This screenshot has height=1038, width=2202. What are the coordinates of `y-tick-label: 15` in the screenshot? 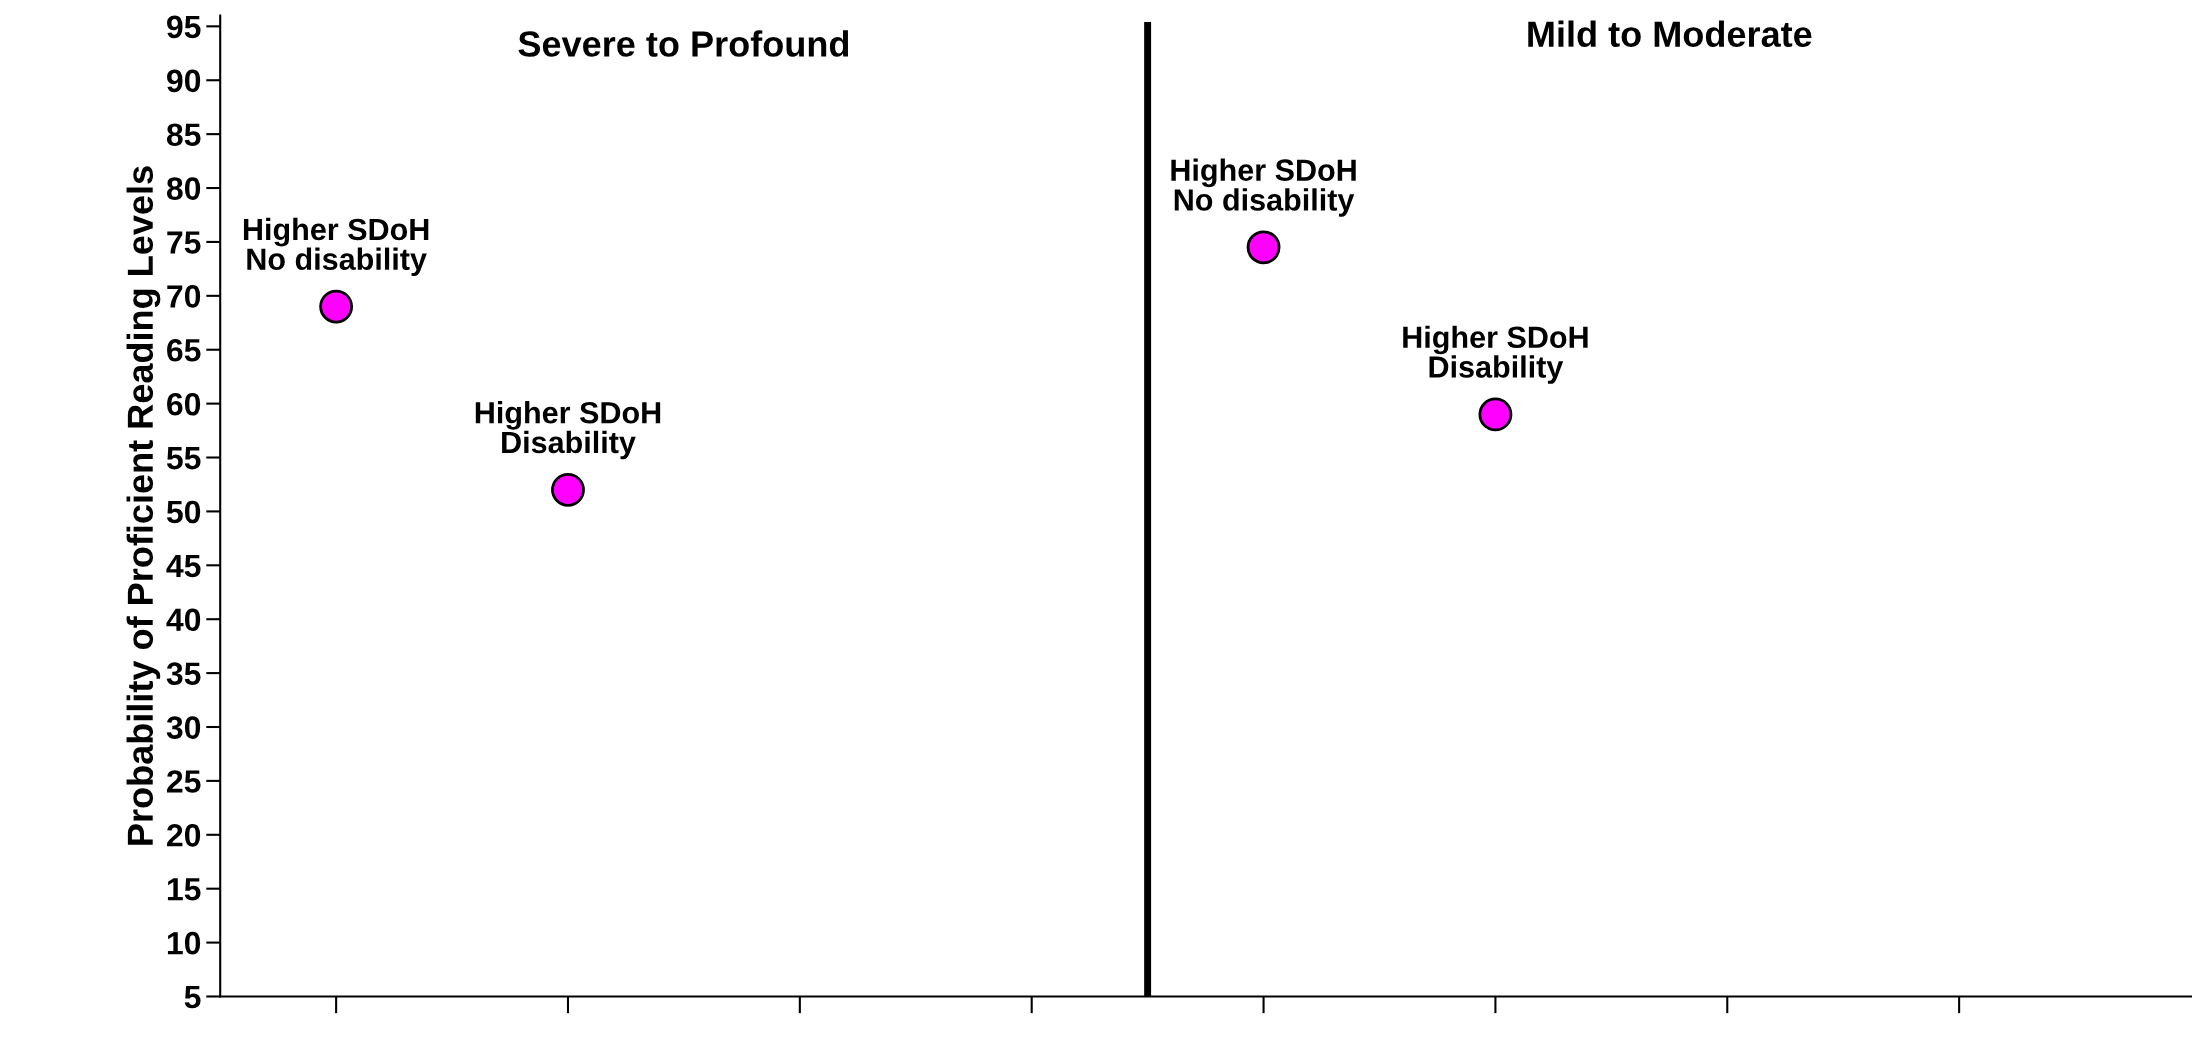 It's located at (184, 889).